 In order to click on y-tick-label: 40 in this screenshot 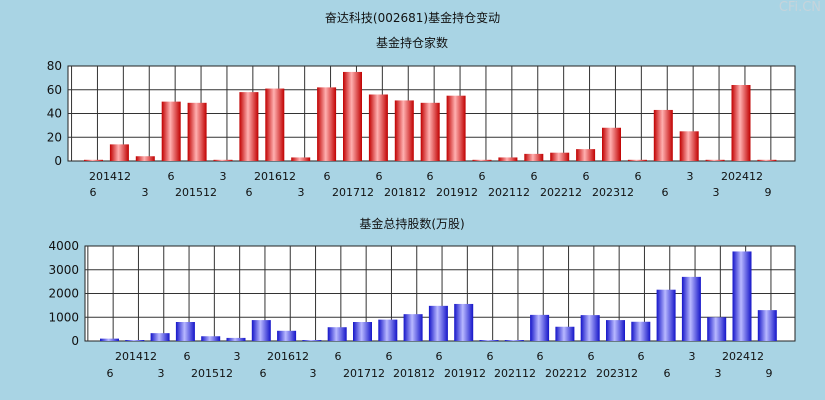, I will do `click(54, 114)`.